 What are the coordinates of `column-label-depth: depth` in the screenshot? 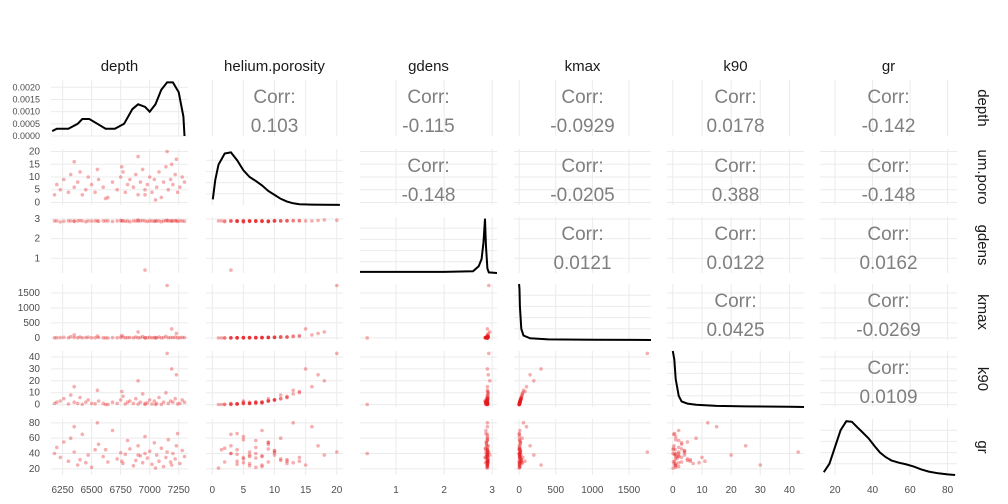 It's located at (120, 66).